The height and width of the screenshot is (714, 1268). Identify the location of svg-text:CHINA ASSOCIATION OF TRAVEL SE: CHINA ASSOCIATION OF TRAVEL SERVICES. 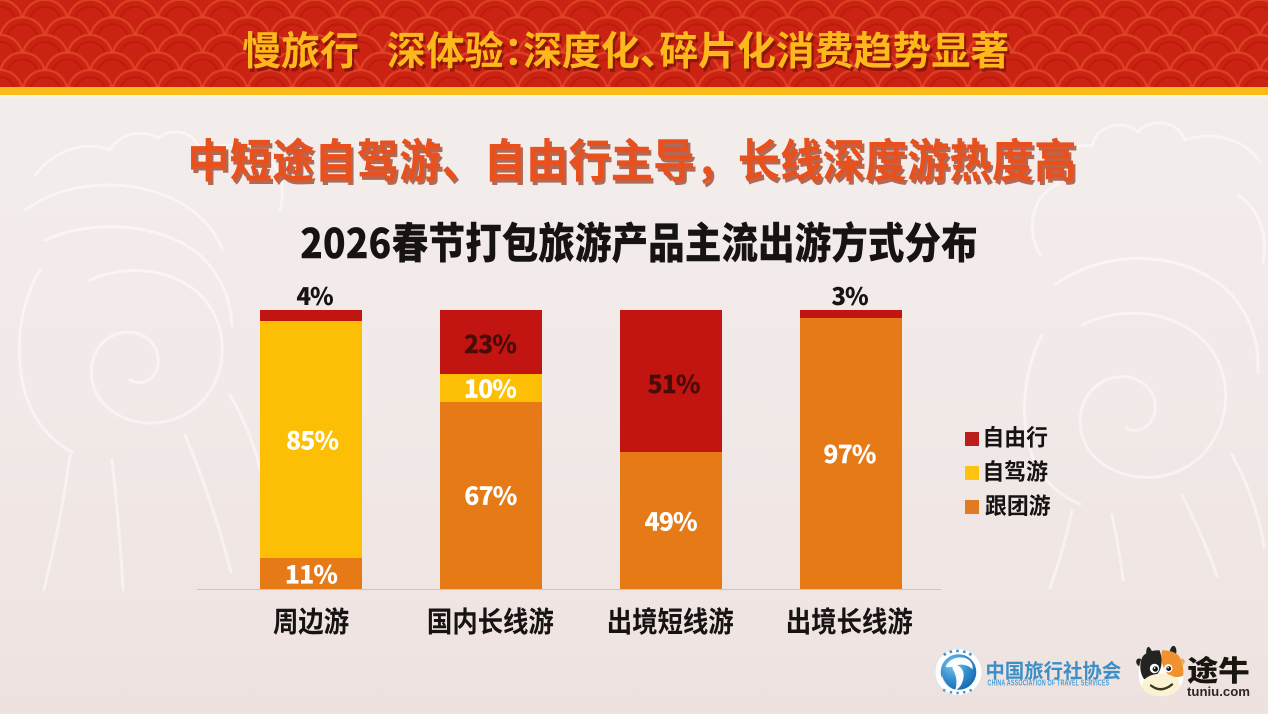
(1049, 684).